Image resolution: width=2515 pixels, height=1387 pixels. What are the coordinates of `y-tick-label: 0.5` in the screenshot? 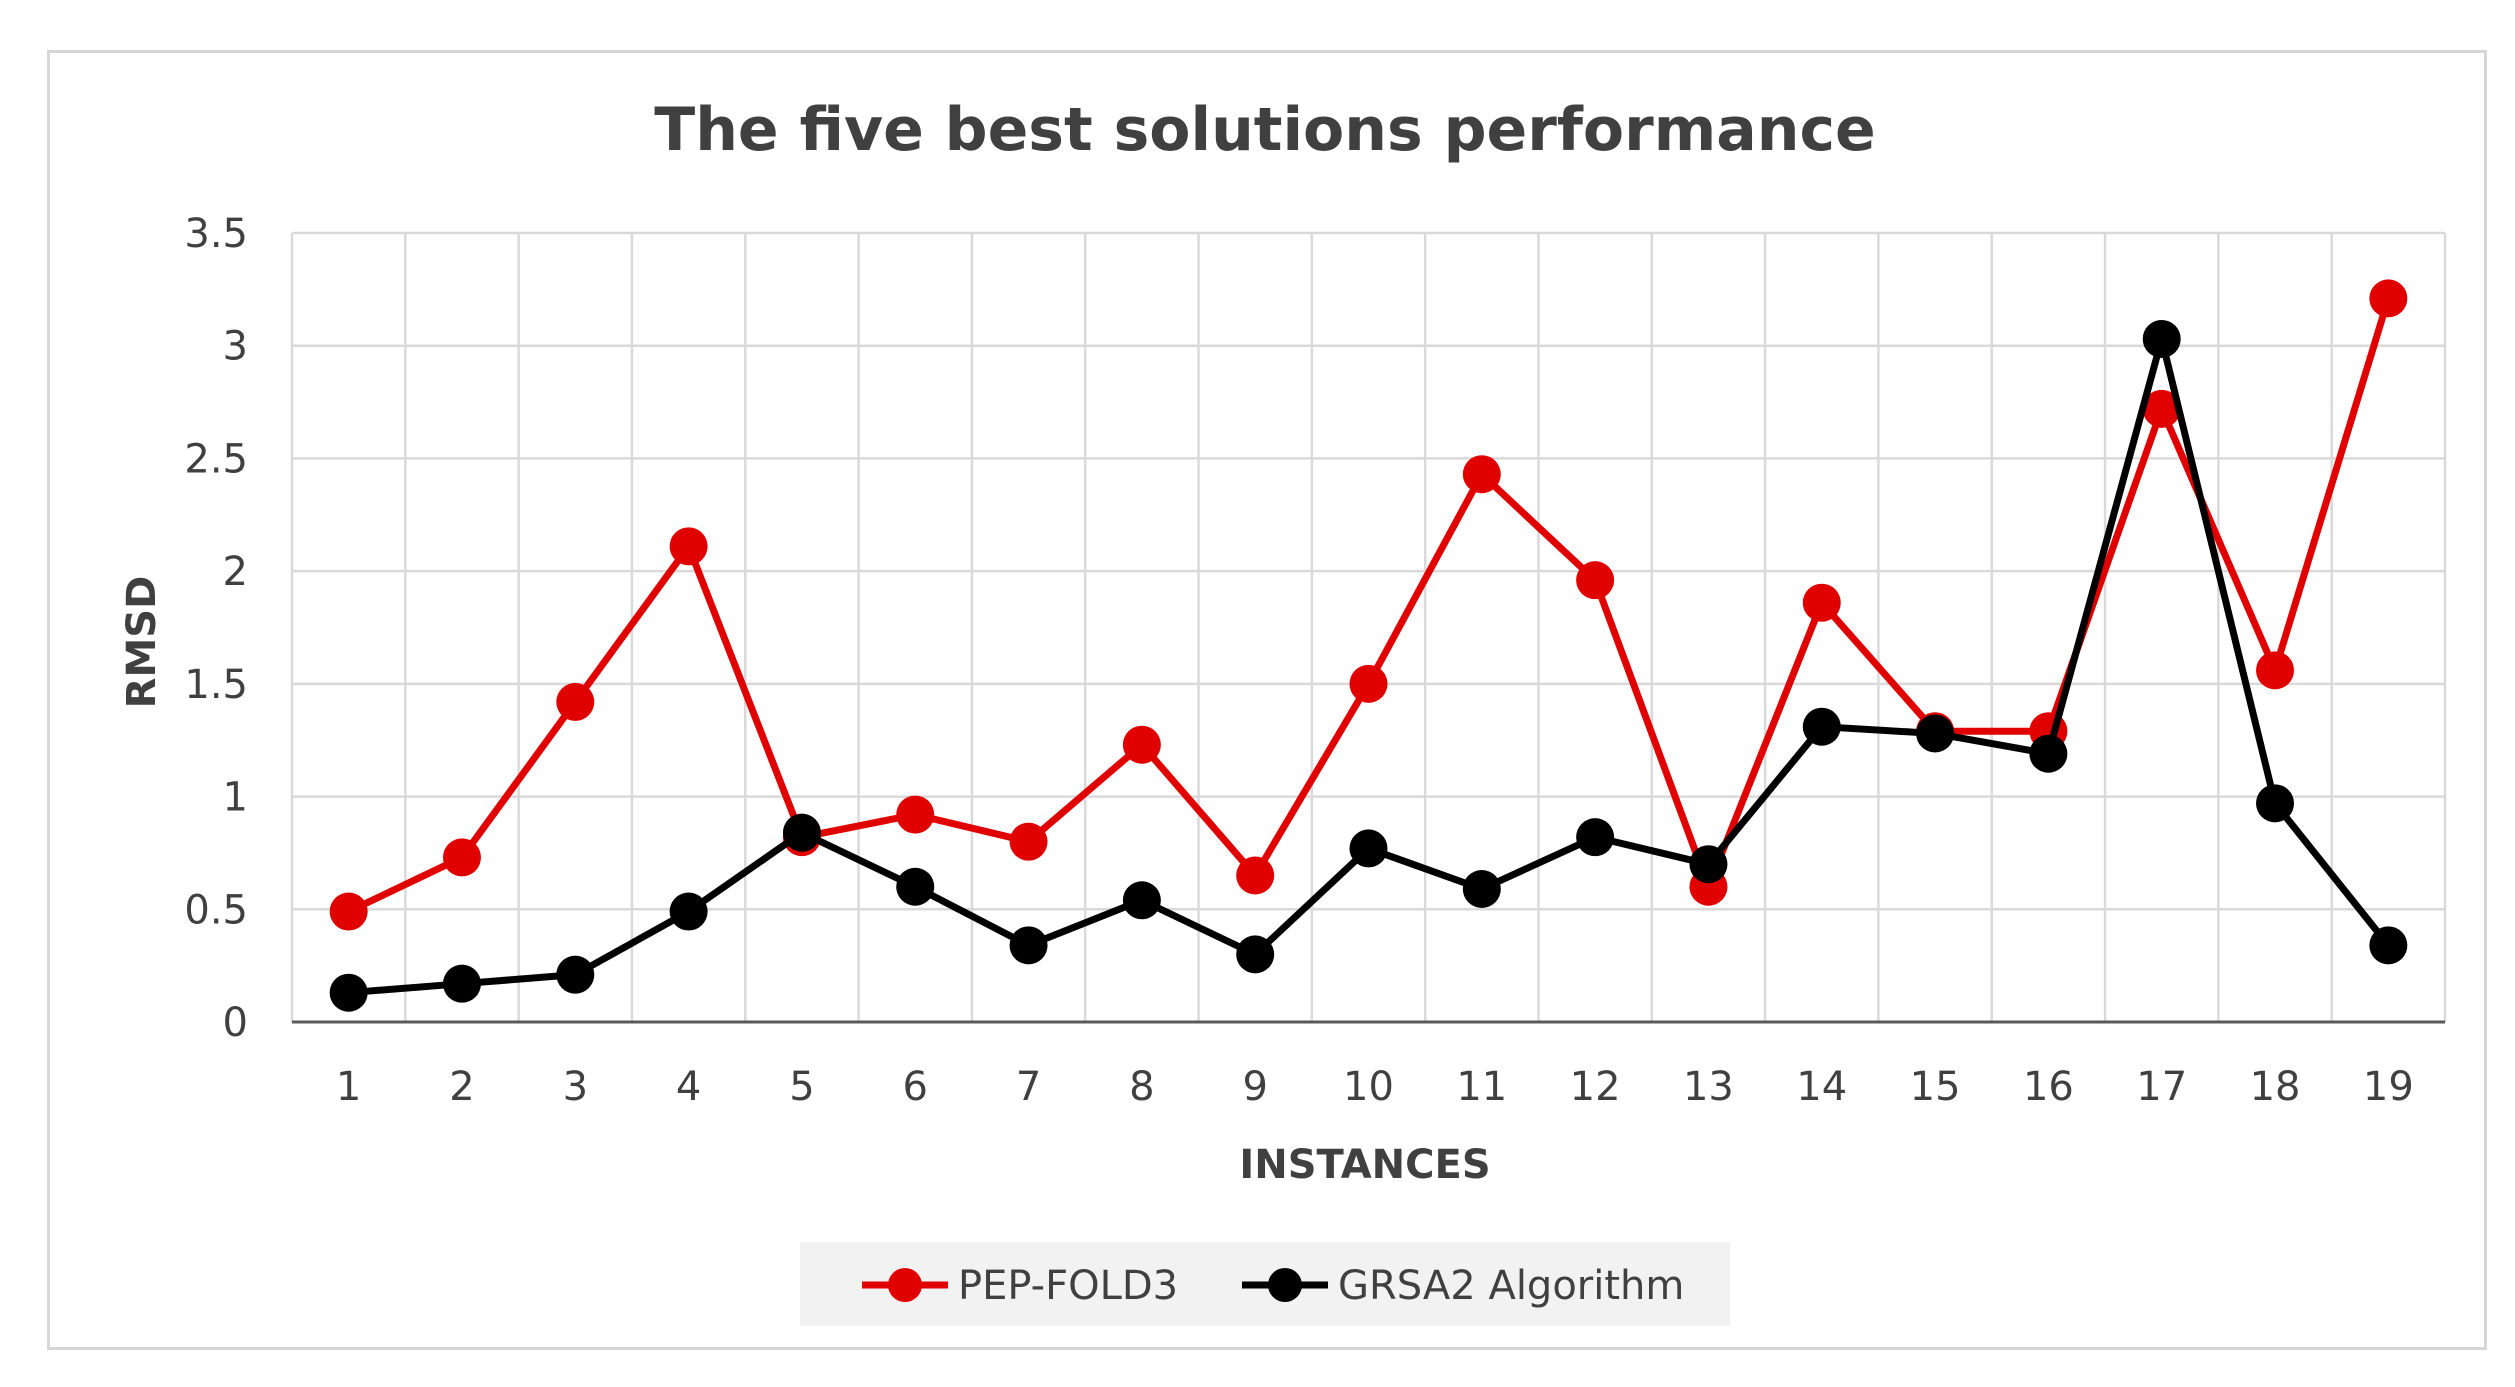 It's located at (216, 910).